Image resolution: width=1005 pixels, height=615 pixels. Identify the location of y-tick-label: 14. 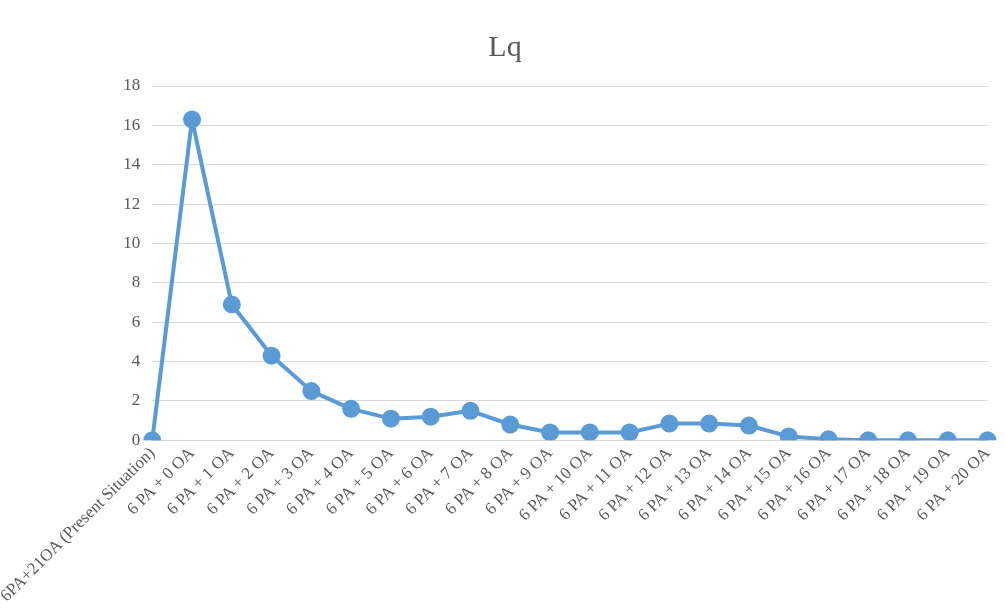
(132, 164).